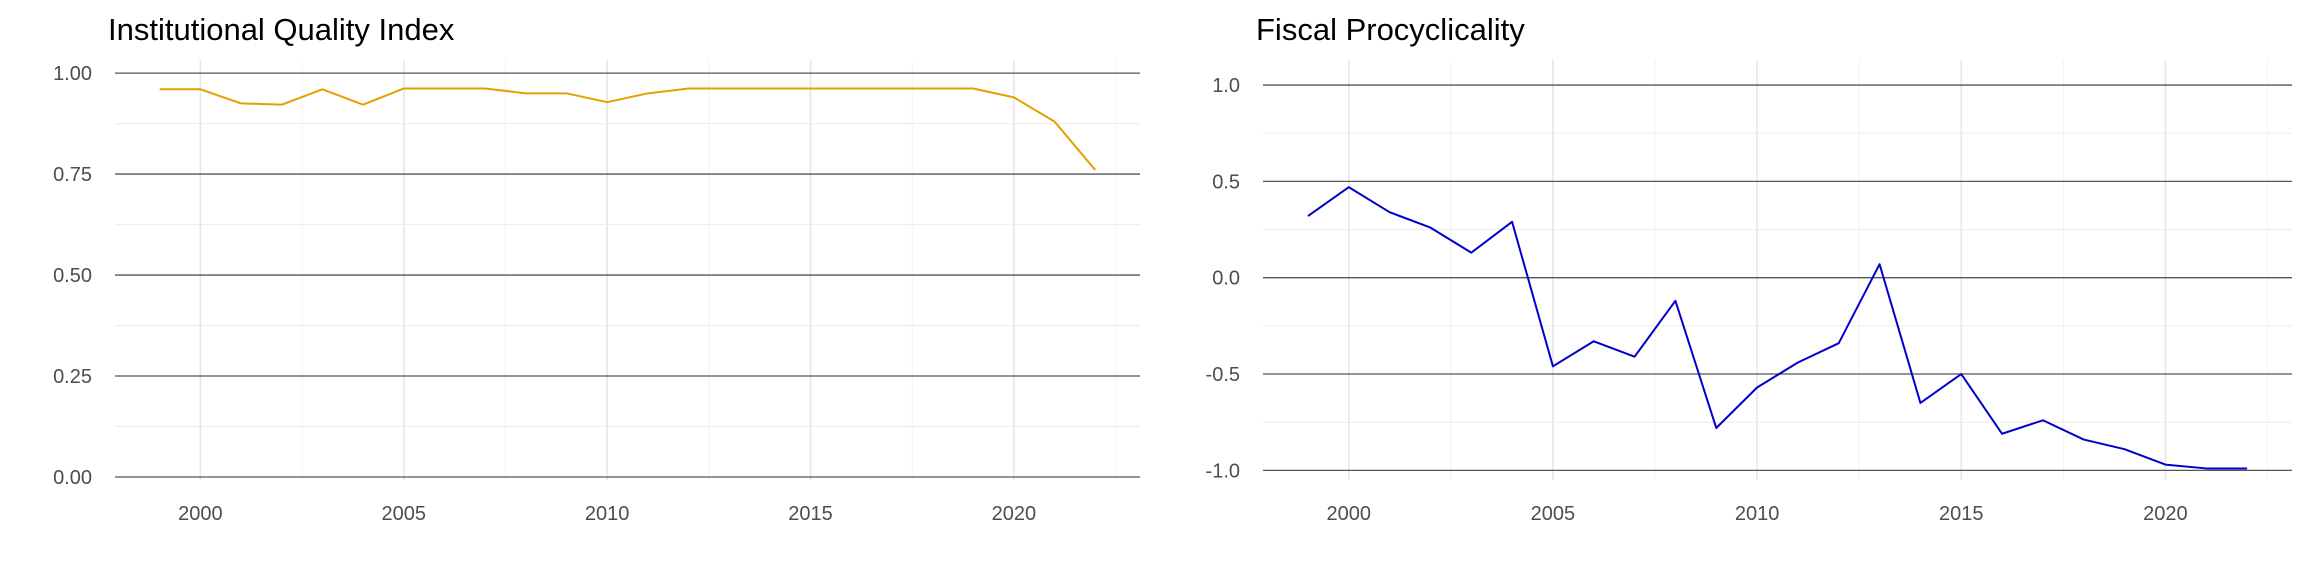 The height and width of the screenshot is (576, 2304). I want to click on y-tick-label: 0.25, so click(72, 377).